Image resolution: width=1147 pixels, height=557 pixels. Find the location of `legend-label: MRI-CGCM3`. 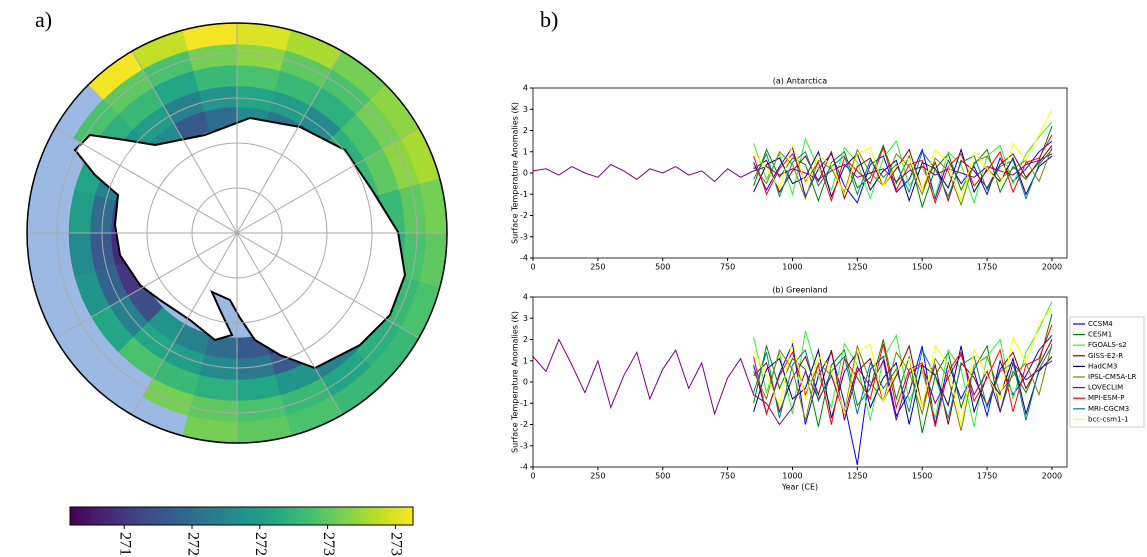

legend-label: MRI-CGCM3 is located at coordinates (1108, 409).